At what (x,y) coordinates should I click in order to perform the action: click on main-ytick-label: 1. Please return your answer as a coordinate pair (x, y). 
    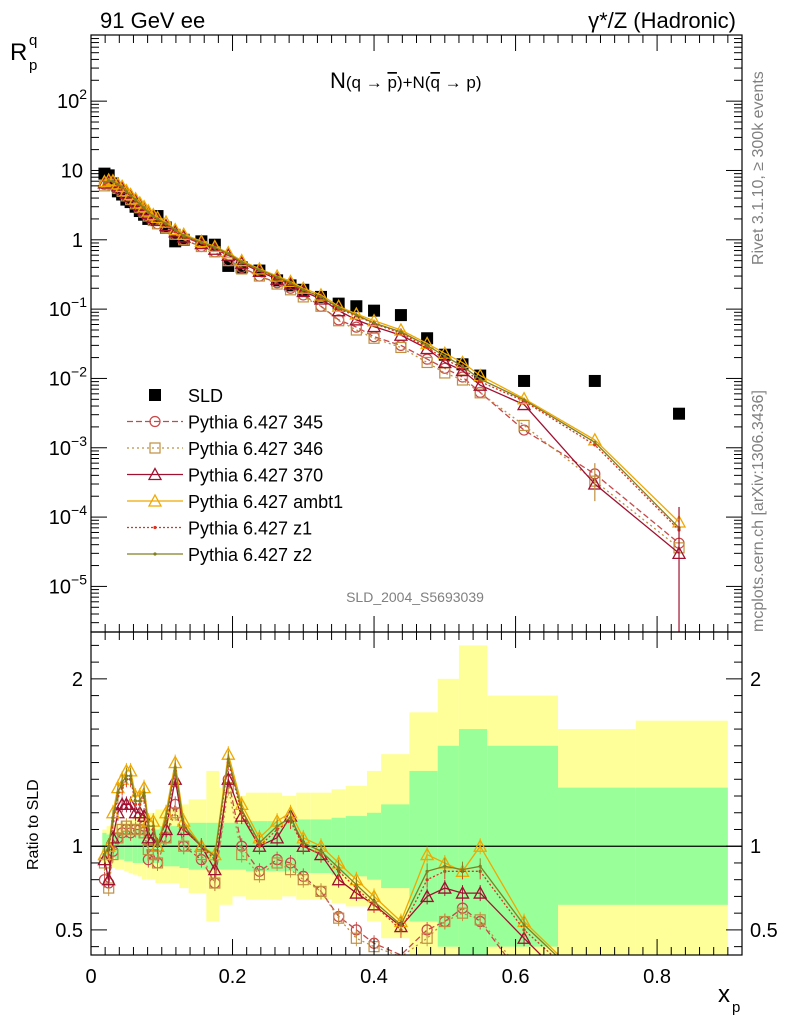
    Looking at the image, I should click on (77, 241).